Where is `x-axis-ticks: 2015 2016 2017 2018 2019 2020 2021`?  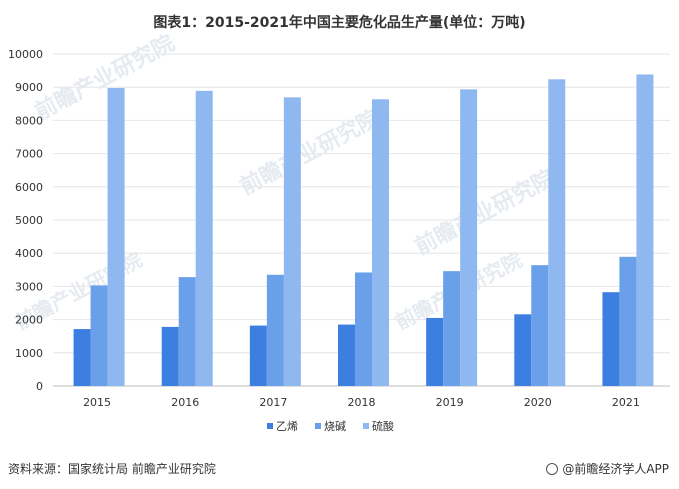
x-axis-ticks: 2015 2016 2017 2018 2019 2020 2021 is located at coordinates (361, 402).